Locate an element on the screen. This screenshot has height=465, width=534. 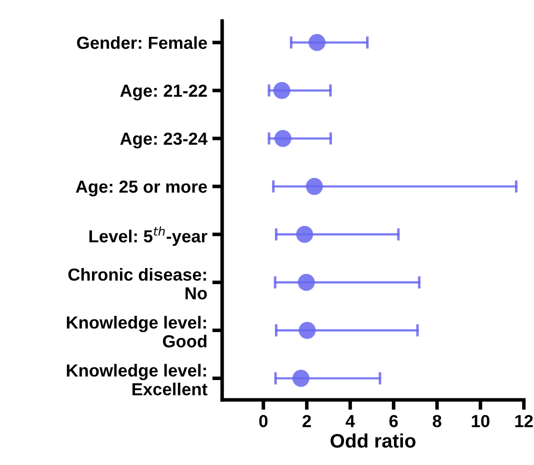
x-tick-label: 0 is located at coordinates (263, 421).